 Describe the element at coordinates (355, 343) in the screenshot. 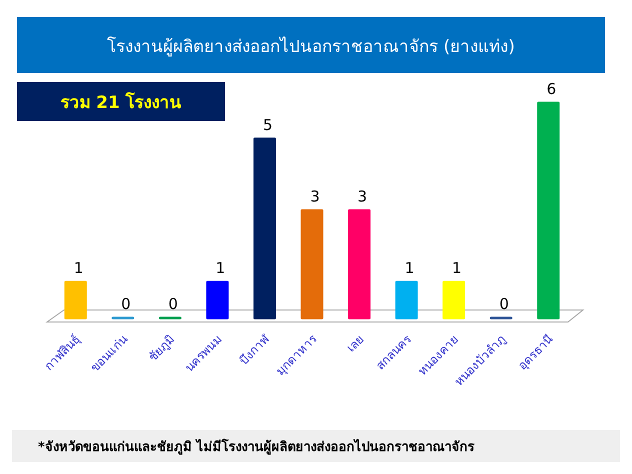

I see `x-tick-label: เลย` at that location.